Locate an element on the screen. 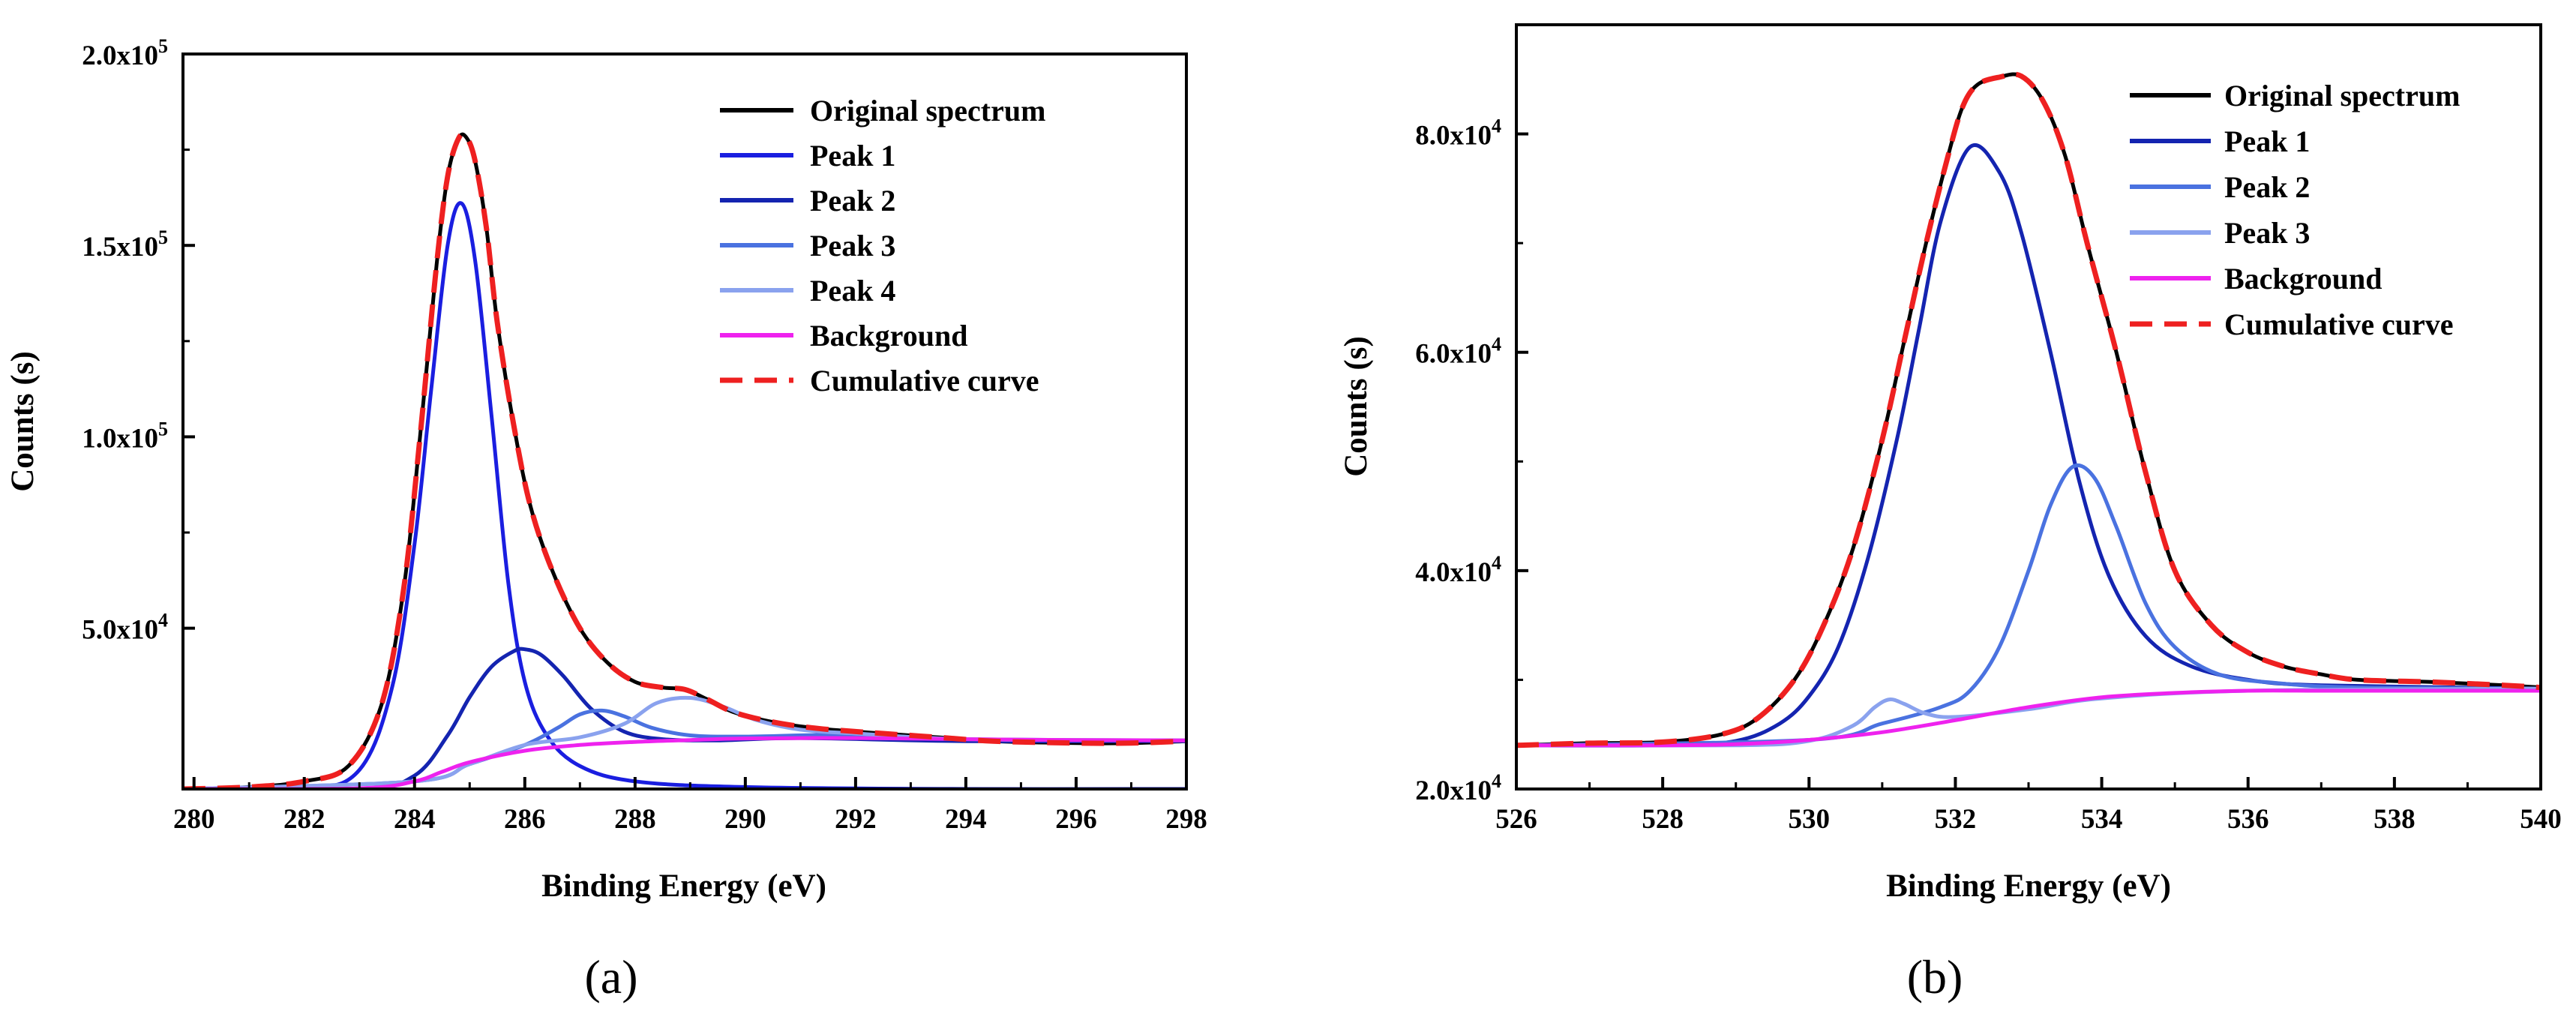 This screenshot has height=1020, width=2576. y-tick-label: 4.0x10⁴ is located at coordinates (1458, 570).